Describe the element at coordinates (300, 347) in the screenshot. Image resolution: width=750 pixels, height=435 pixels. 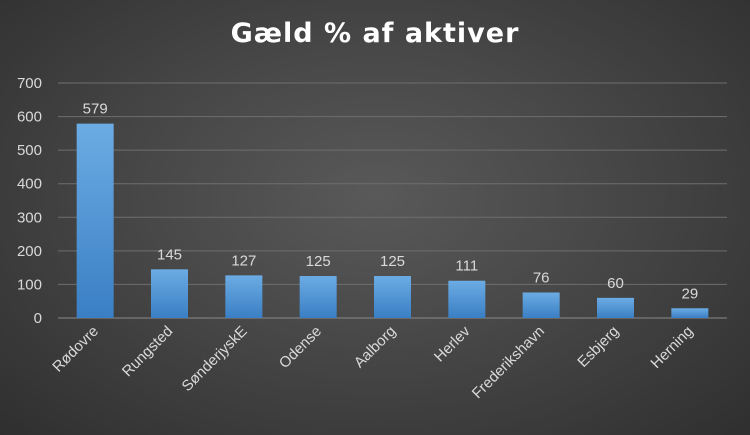
I see `x-category-label: Odense` at that location.